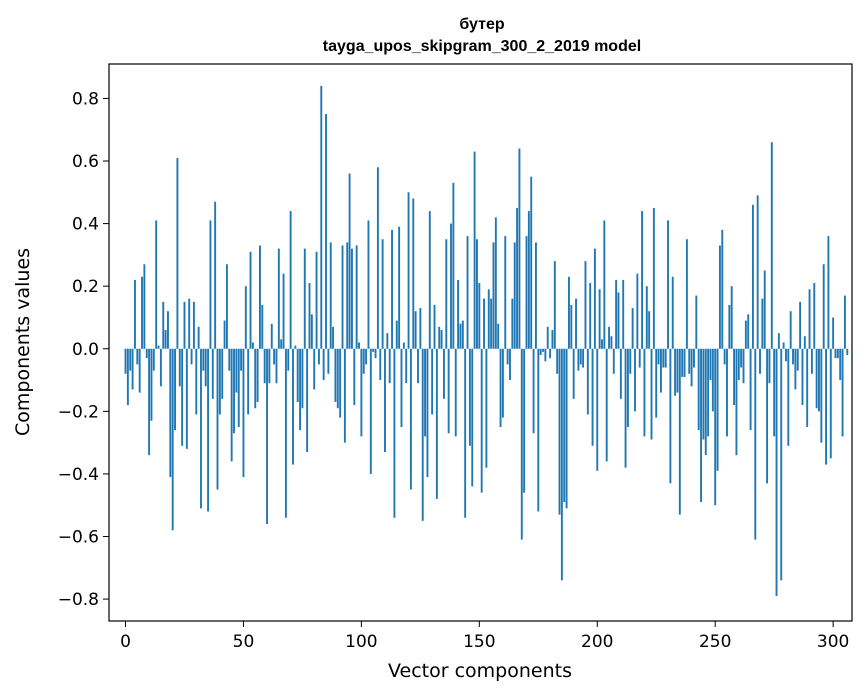 Image resolution: width=867 pixels, height=696 pixels. Describe the element at coordinates (361, 642) in the screenshot. I see `x-tick-label: 100` at that location.